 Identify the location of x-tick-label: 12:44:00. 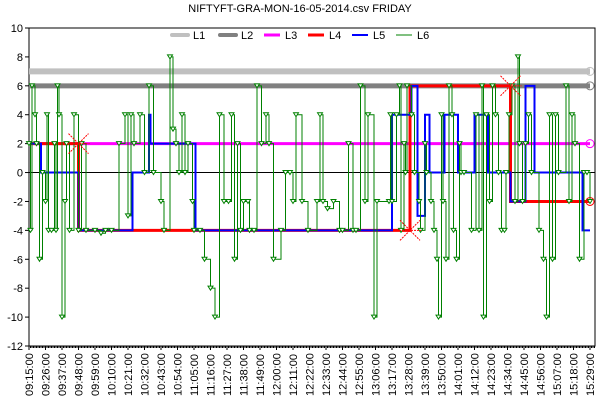
(344, 374).